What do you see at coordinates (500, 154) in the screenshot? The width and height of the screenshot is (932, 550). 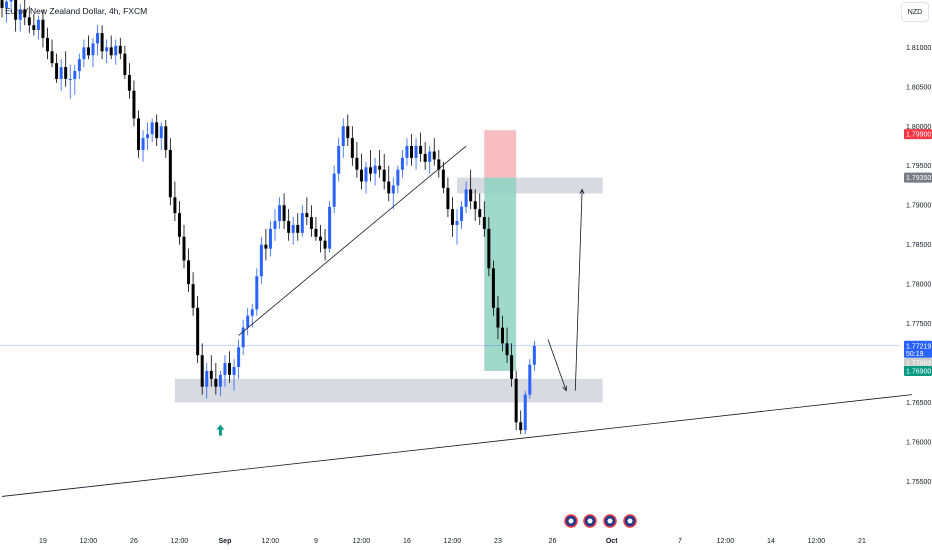 I see `stop-loss` at bounding box center [500, 154].